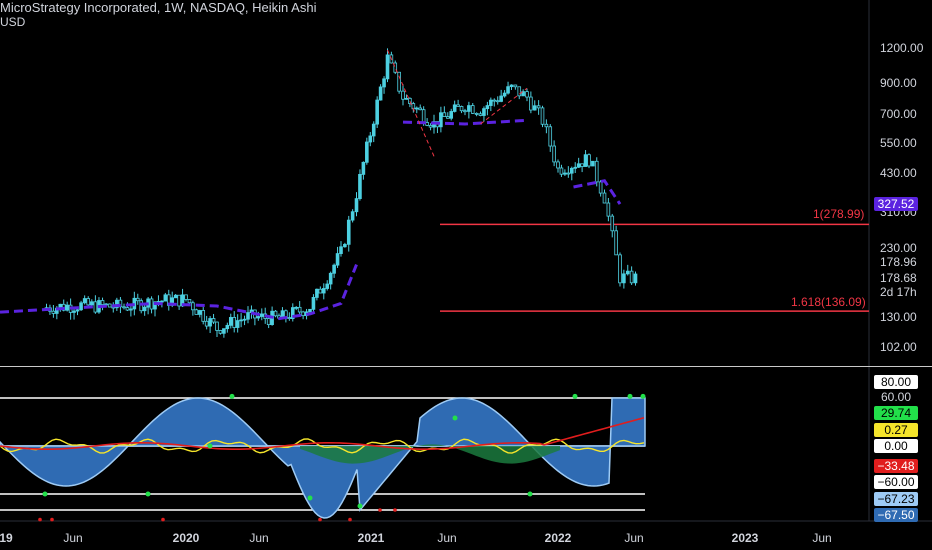  I want to click on red-dot, so click(52, 519).